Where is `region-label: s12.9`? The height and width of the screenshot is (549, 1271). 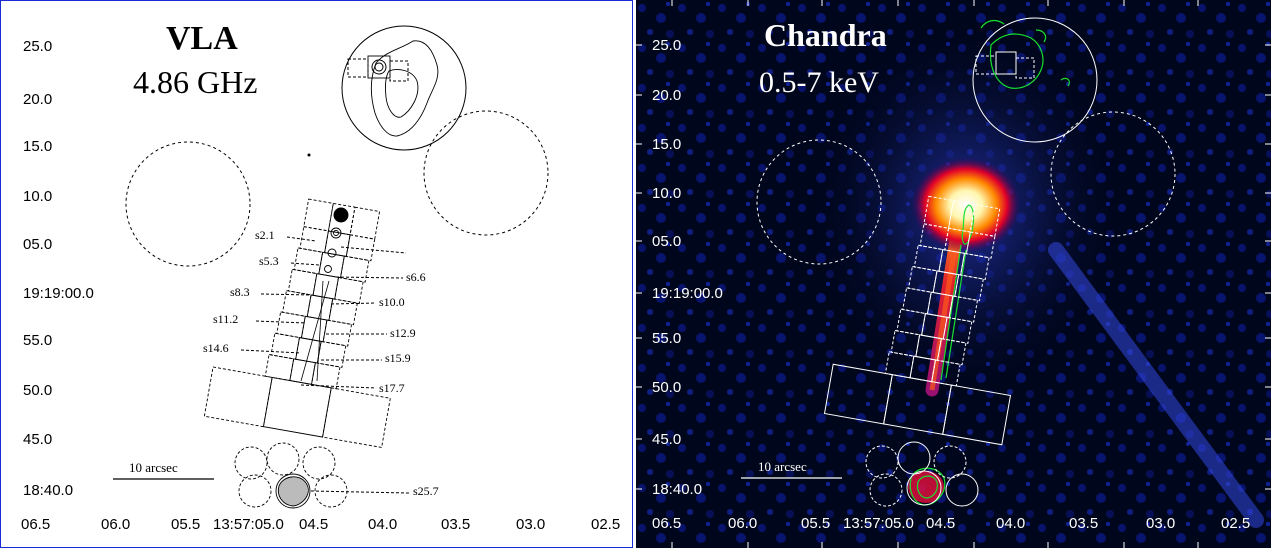
region-label: s12.9 is located at coordinates (403, 333).